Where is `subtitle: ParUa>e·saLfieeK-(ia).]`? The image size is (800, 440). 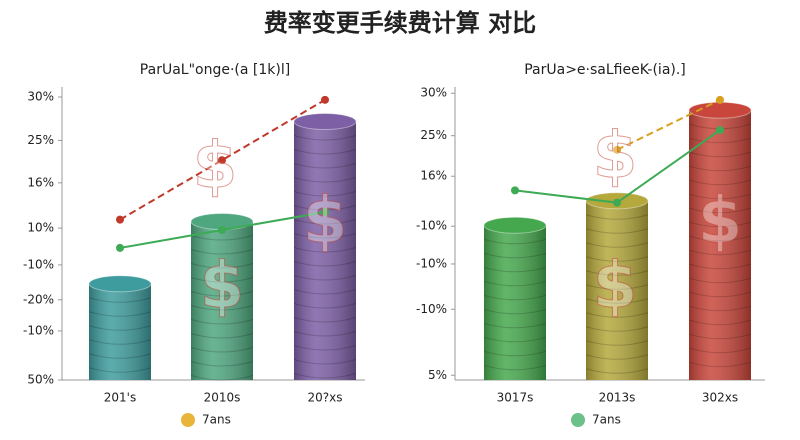 subtitle: ParUa>e·saLfieeK-(ia).] is located at coordinates (605, 70).